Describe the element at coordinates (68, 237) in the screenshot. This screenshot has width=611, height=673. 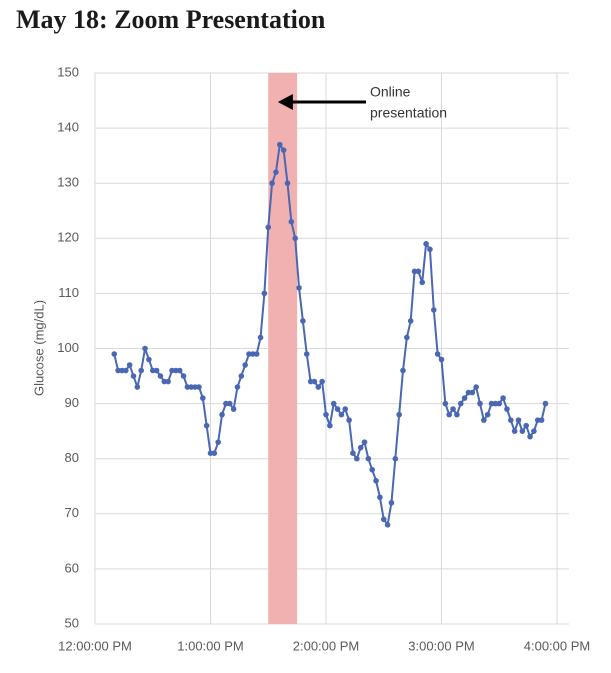
I see `y-tick-label: 120` at that location.